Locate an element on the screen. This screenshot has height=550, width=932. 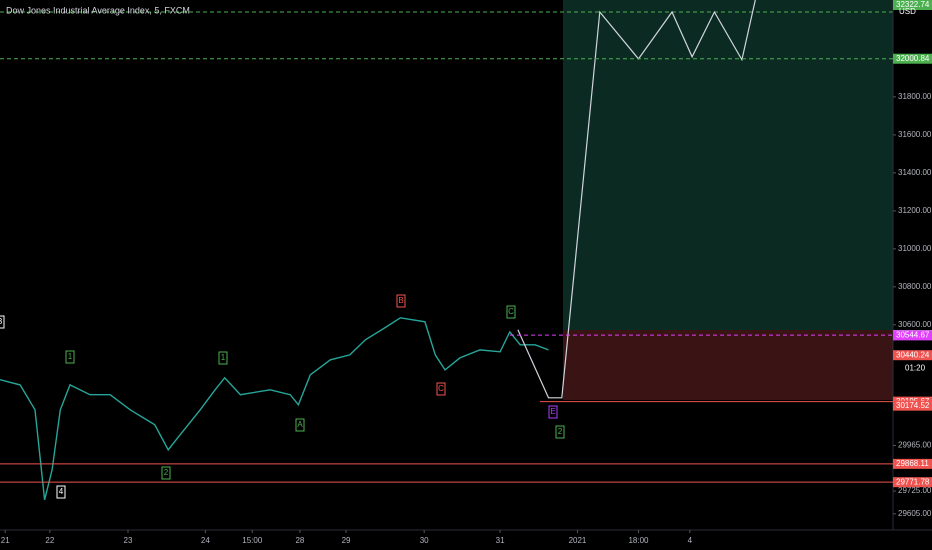
wave-label: B is located at coordinates (400, 300).